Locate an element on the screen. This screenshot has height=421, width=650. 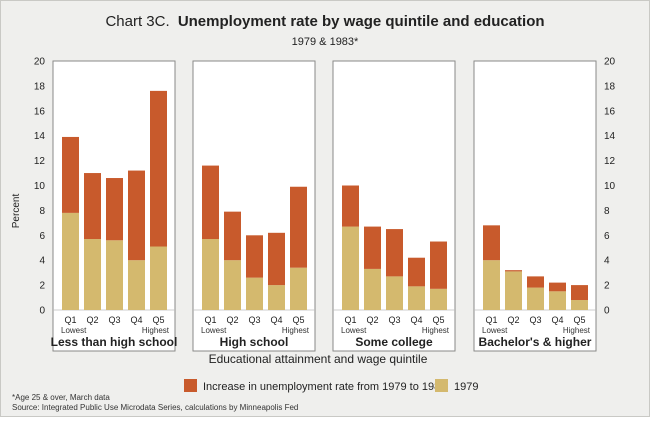
y-tick-label-right: 16 is located at coordinates (610, 111).